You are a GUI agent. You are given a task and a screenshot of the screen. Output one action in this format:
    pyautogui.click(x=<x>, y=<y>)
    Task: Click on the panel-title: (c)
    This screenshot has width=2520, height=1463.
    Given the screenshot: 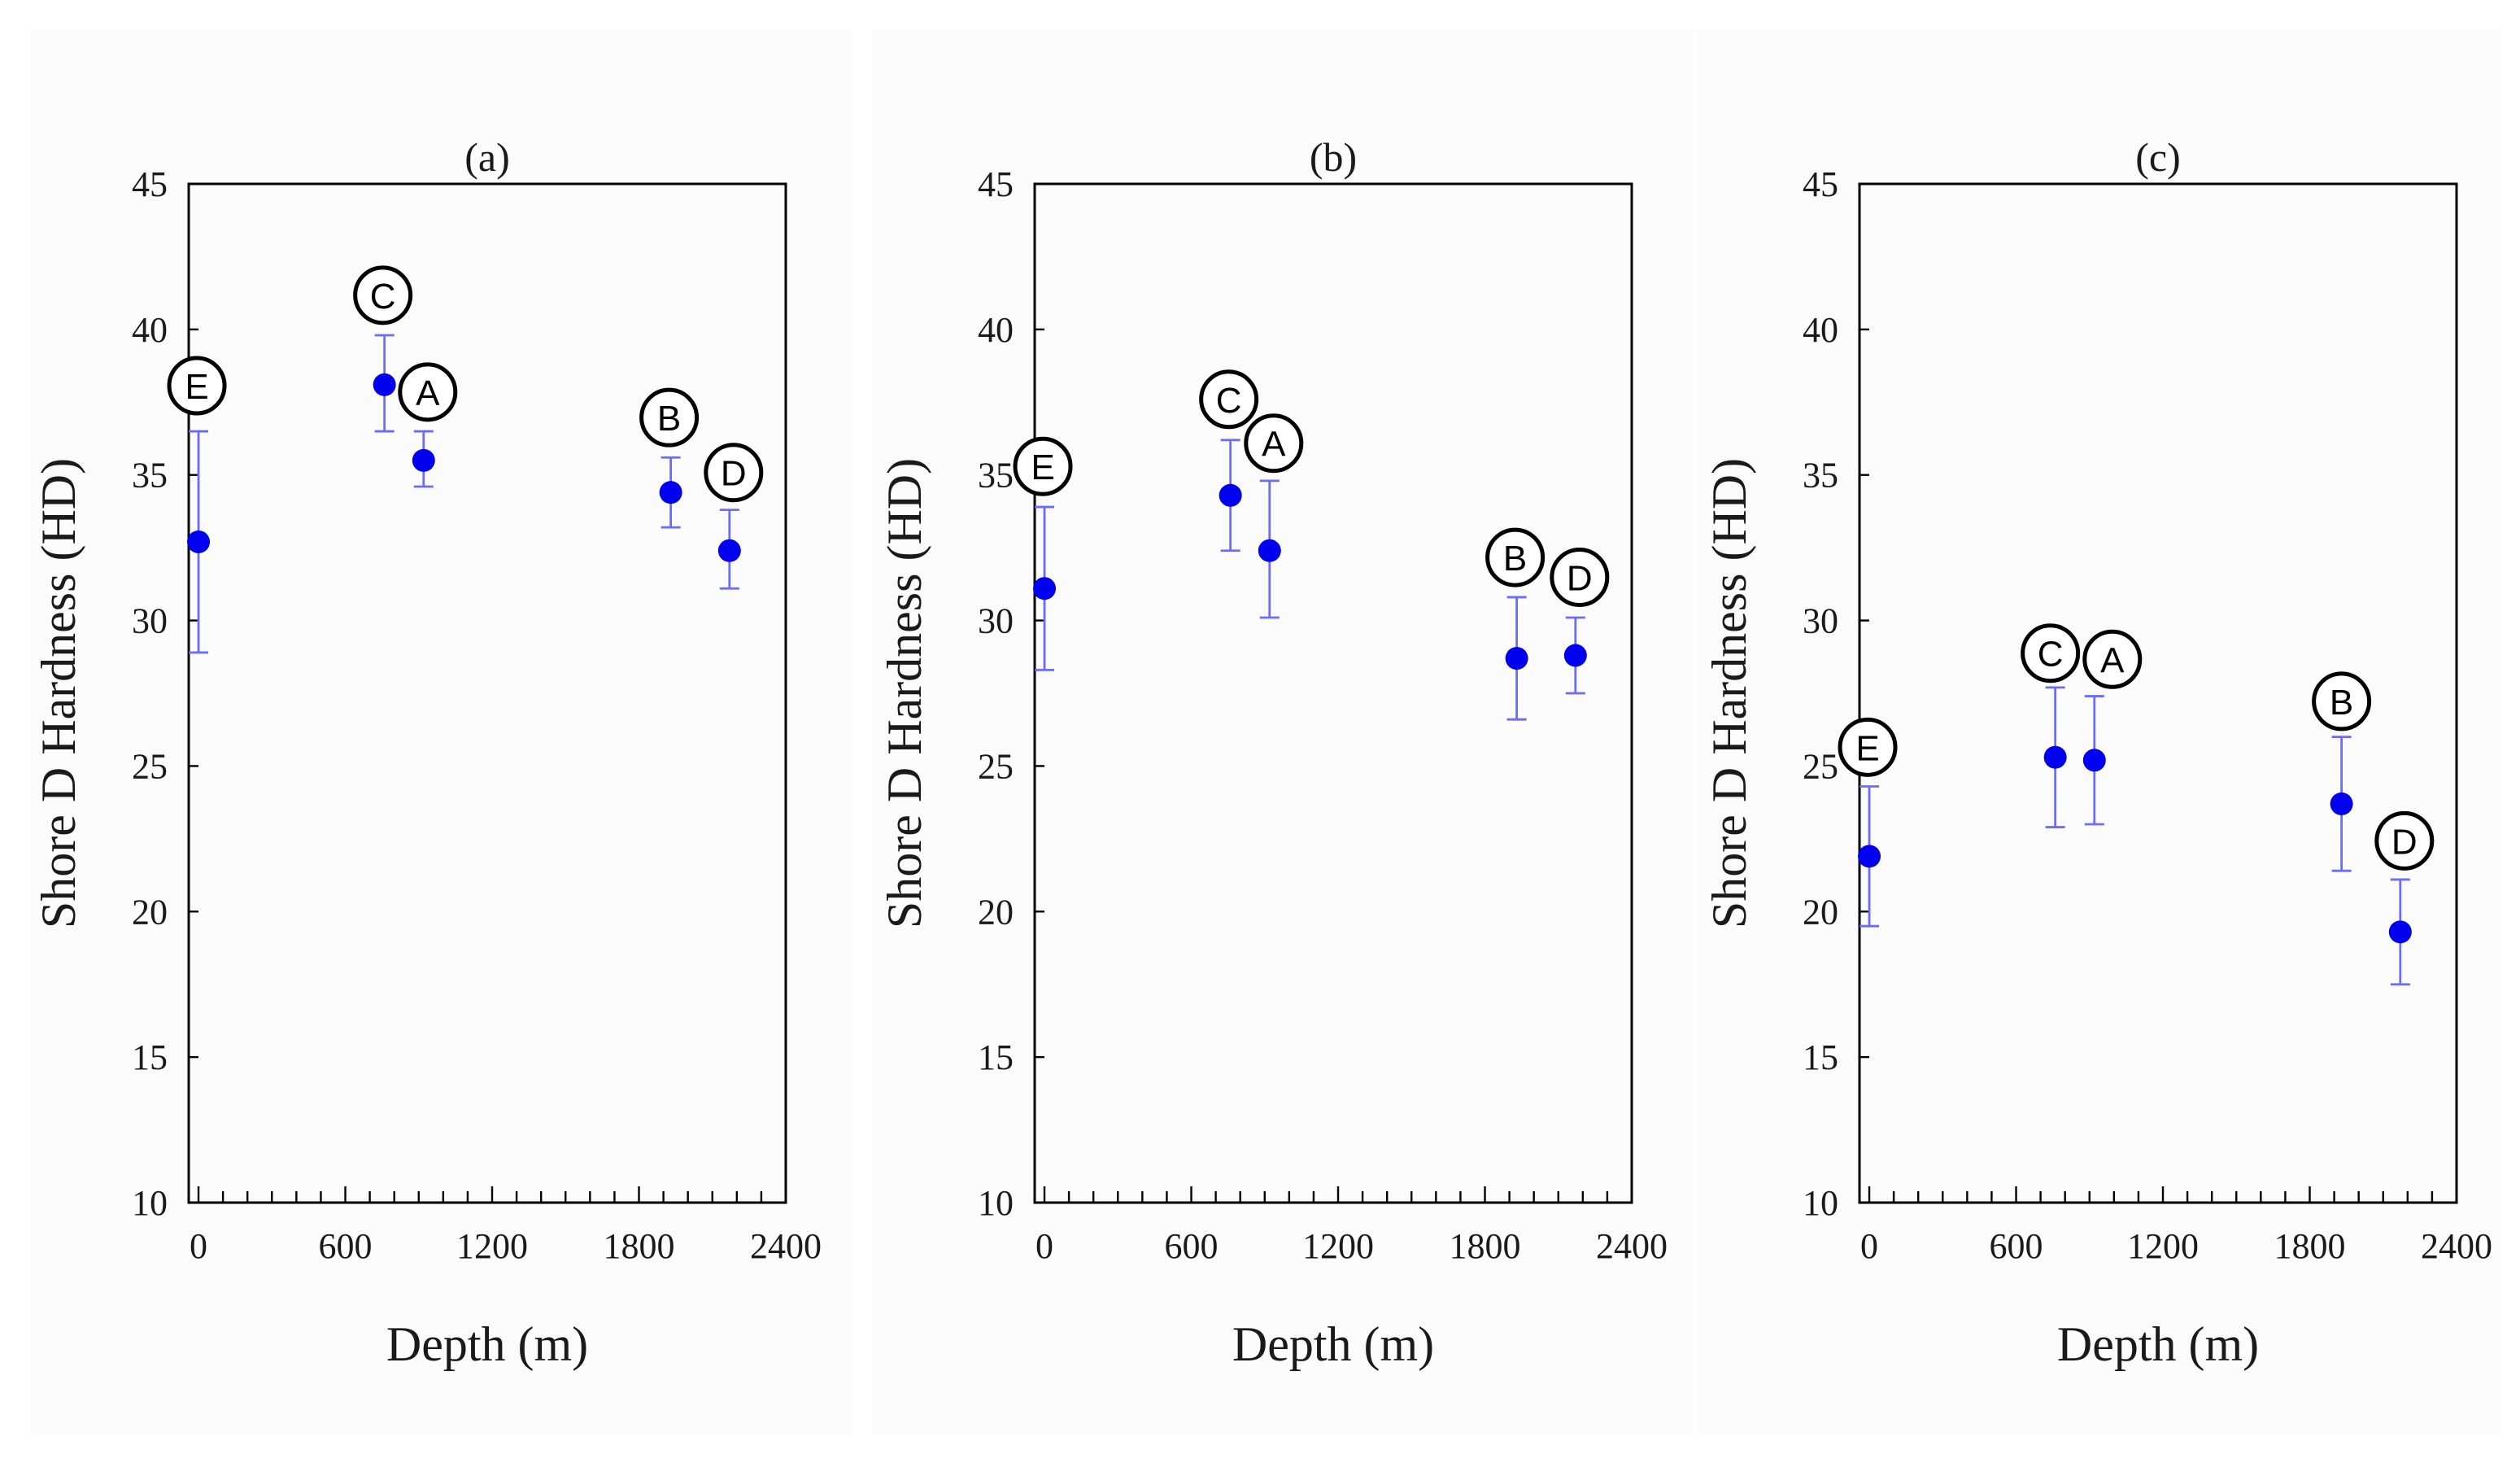 What is the action you would take?
    pyautogui.click(x=2158, y=157)
    